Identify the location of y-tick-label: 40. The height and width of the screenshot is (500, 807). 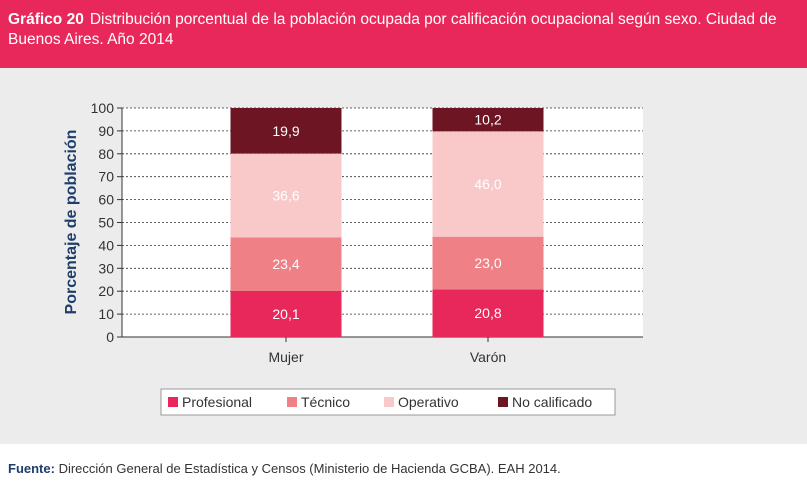
(106, 245).